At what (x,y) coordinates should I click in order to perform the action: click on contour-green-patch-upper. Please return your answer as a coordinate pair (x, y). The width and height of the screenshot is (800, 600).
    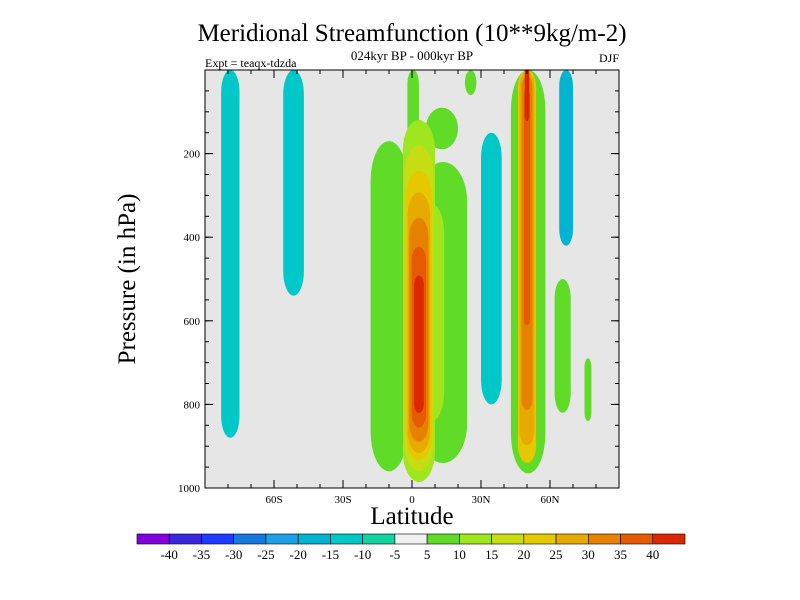
    Looking at the image, I should click on (470, 83).